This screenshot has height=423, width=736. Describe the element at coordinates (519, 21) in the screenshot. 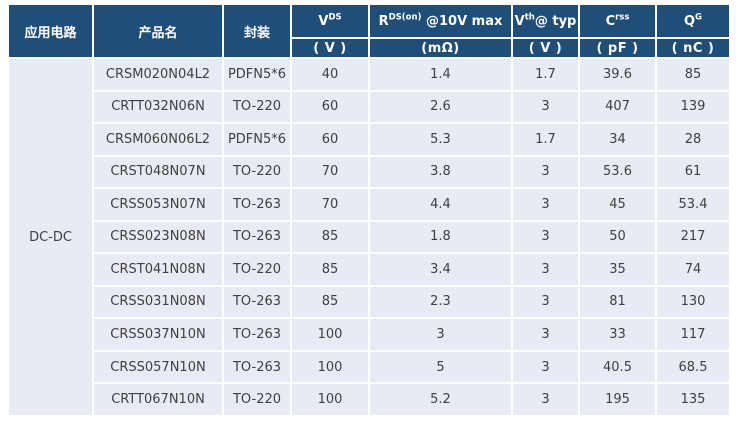

I see `vth-symbol: V` at that location.